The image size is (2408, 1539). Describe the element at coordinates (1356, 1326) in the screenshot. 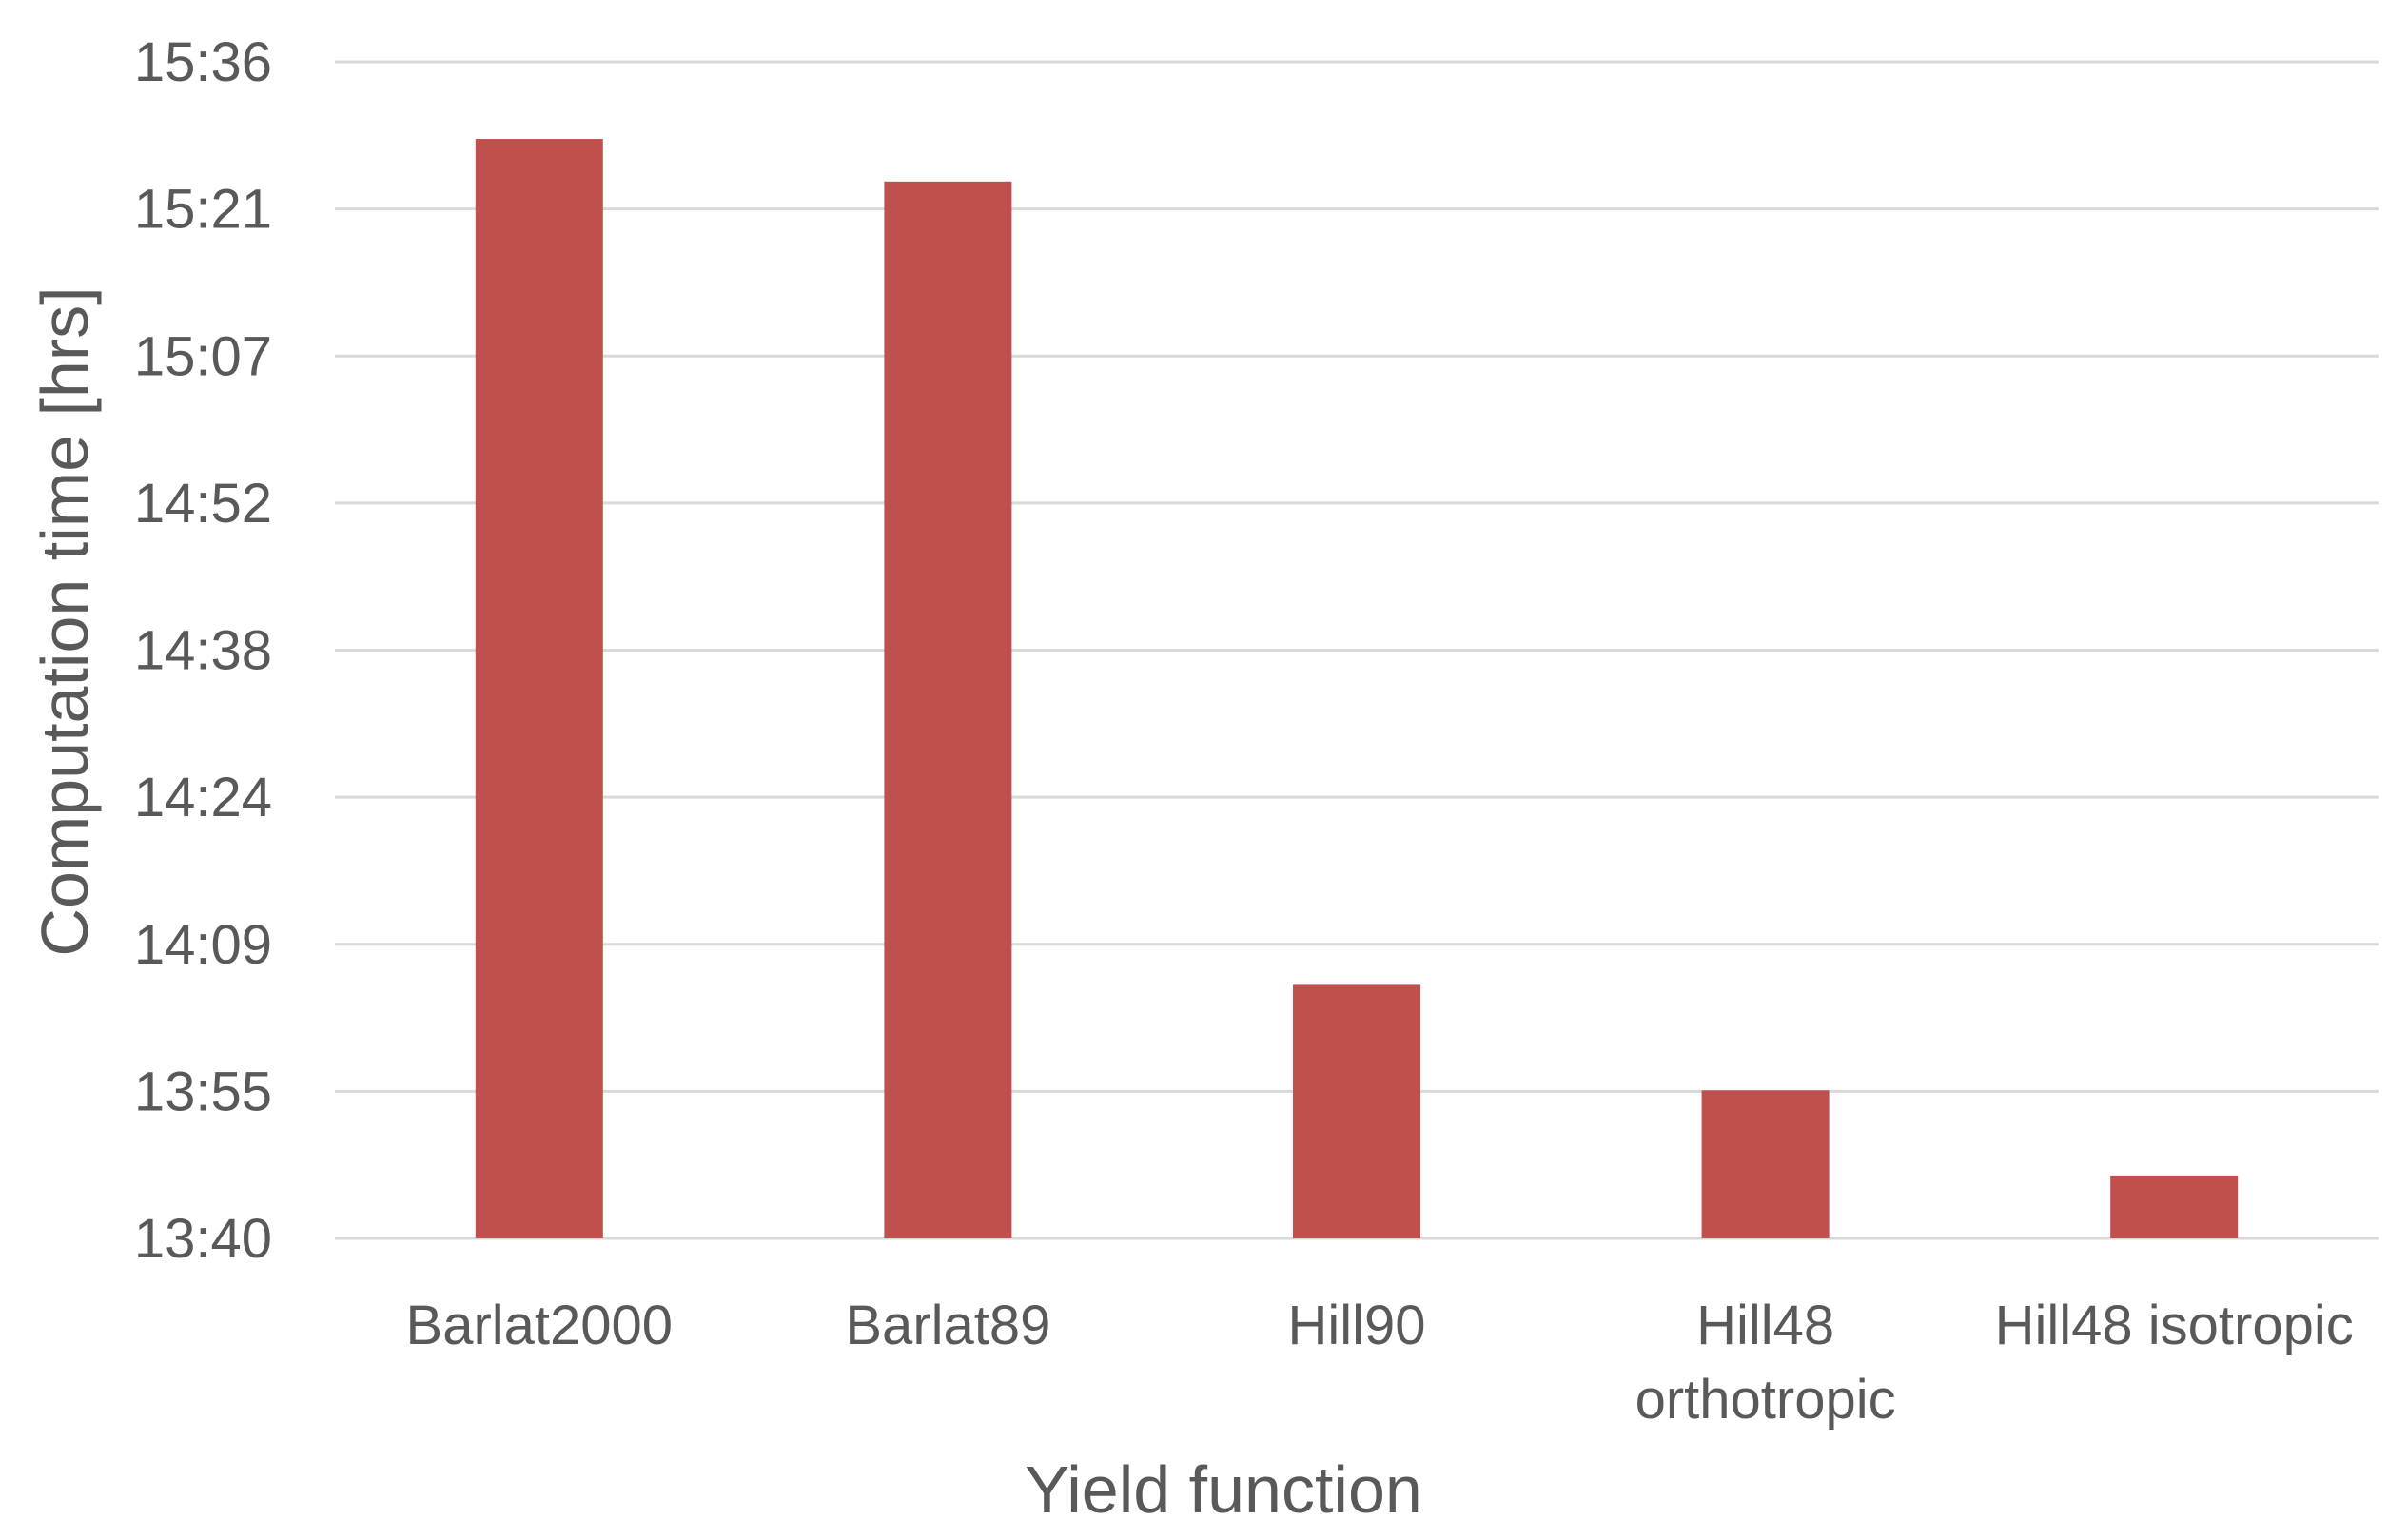

I see `x-tick-label: Hill90` at that location.